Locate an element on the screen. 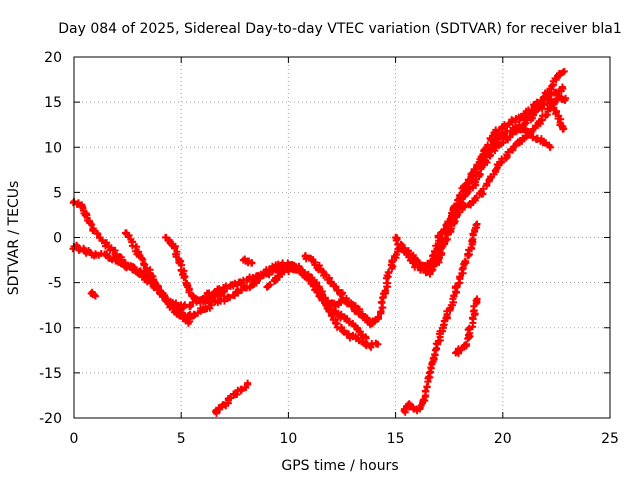  y-tick-label: 15 is located at coordinates (53, 103).